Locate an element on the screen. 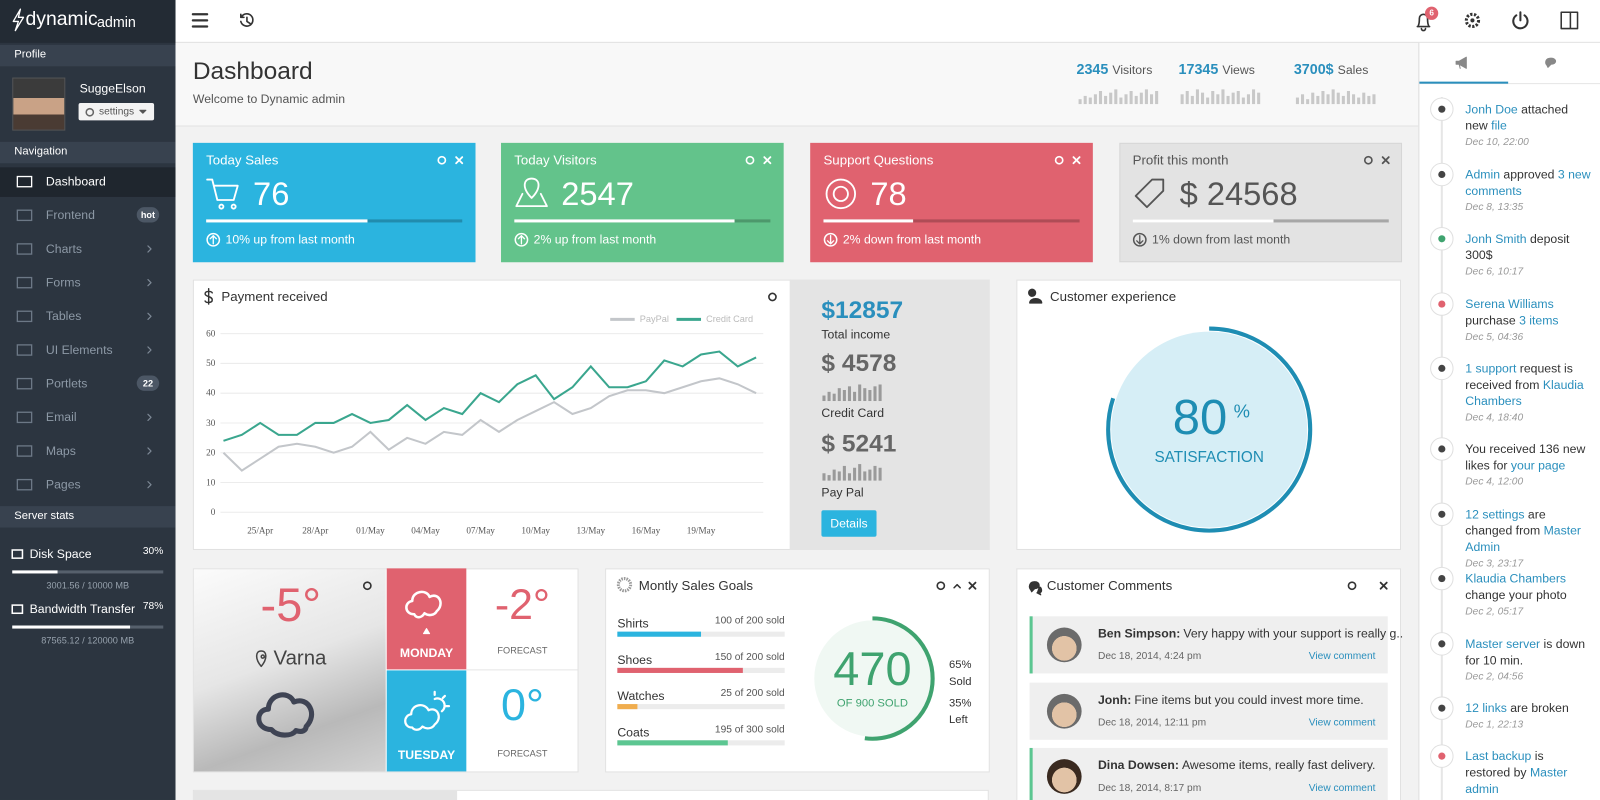 The image size is (1600, 800). tab-active is located at coordinates (1464, 82).